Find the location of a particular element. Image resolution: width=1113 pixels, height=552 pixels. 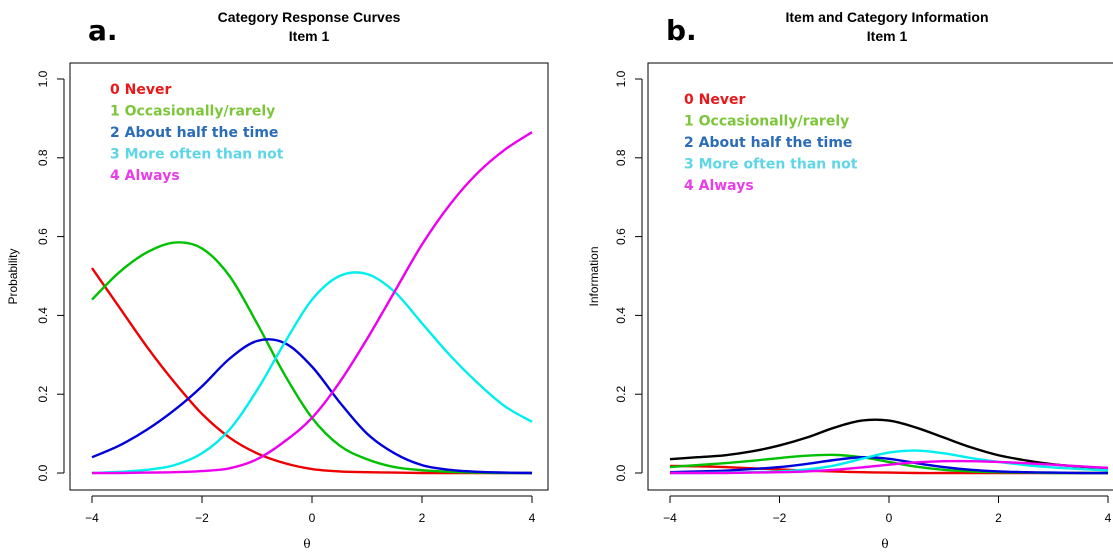

y-axis-label: Information is located at coordinates (594, 276).